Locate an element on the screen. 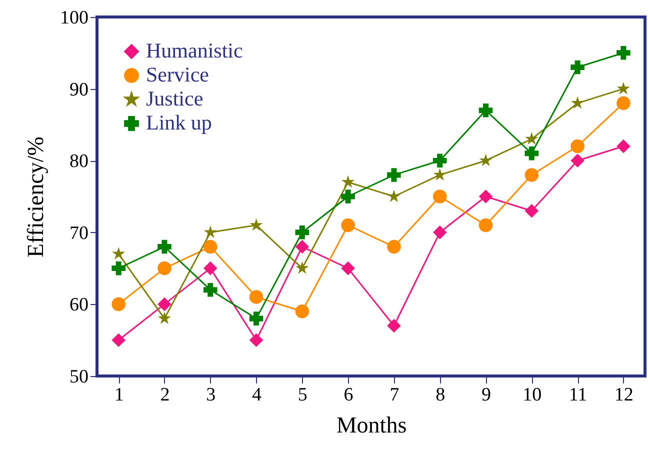 This screenshot has height=455, width=650. legend-label: Service is located at coordinates (177, 74).